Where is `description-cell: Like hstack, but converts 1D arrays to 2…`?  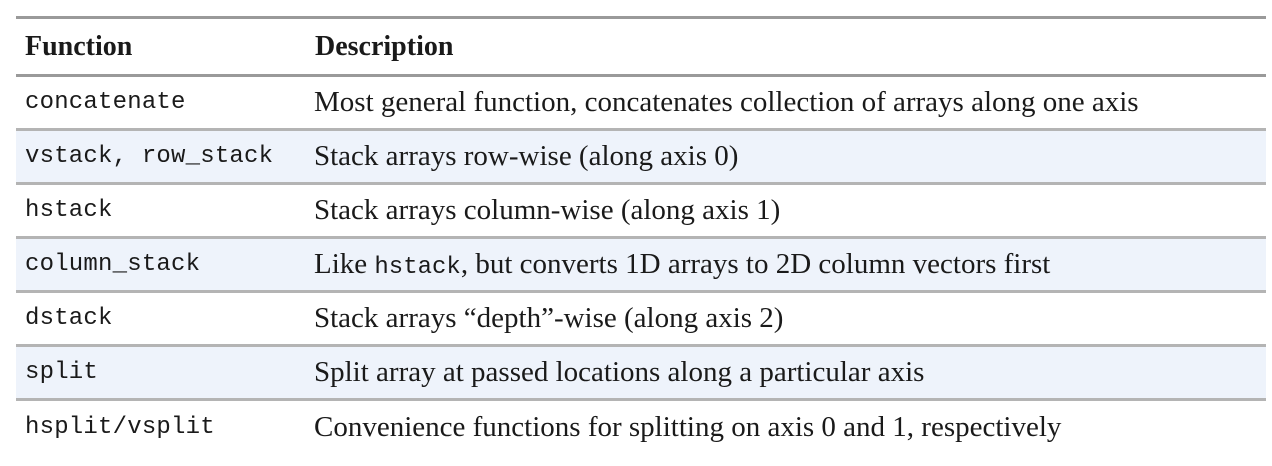
description-cell: Like hstack, but converts 1D arrays to 2… is located at coordinates (786, 265).